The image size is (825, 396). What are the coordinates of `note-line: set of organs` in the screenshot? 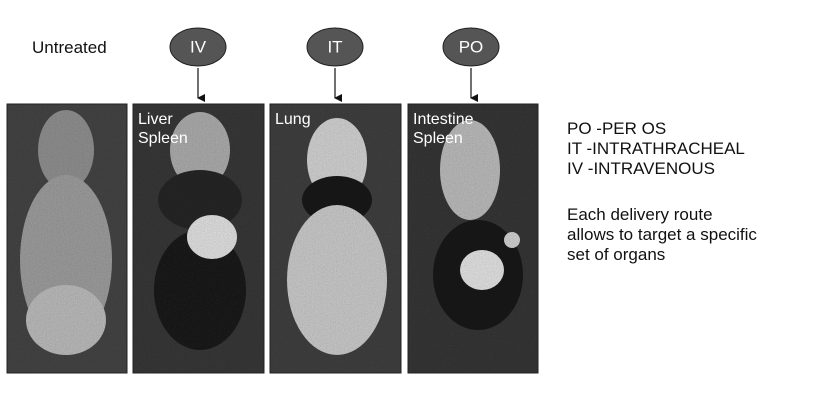 It's located at (616, 254).